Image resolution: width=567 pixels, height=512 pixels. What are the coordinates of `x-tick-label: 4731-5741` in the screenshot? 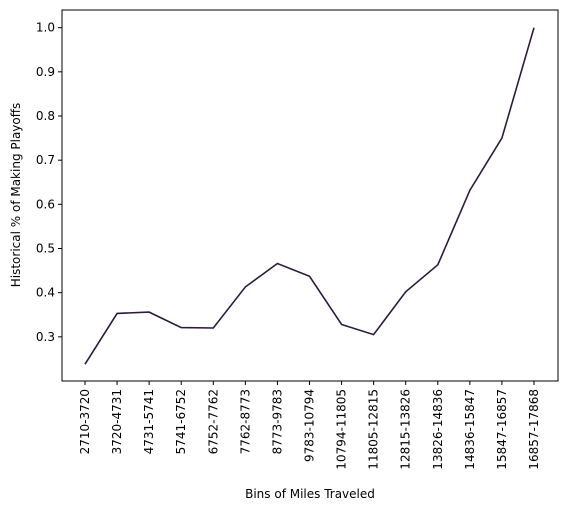 It's located at (149, 421).